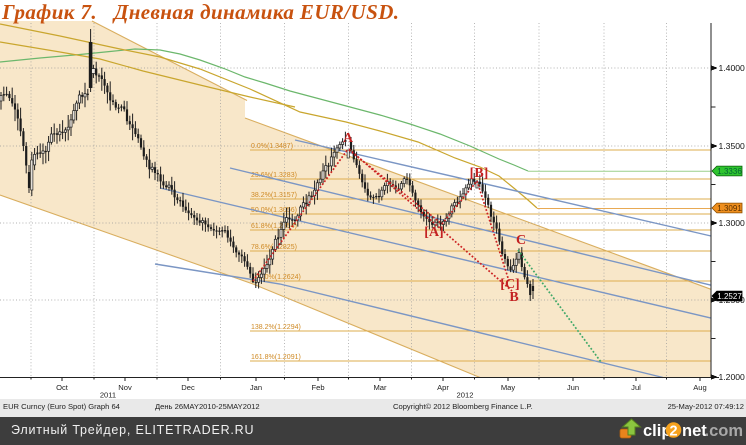  I want to click on svg-text: 25-May-2012 07:49:12, so click(706, 406).